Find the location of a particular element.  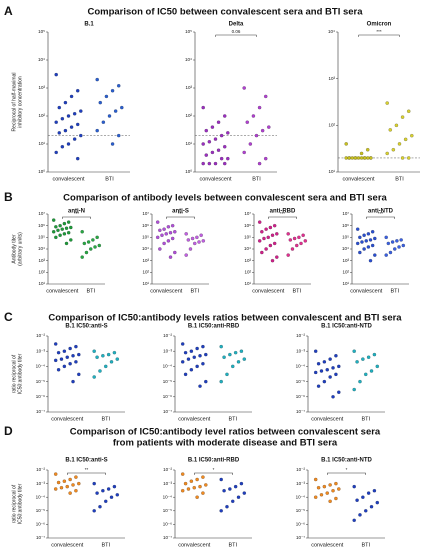

panel-title: anti-RBD is located at coordinates (283, 212).